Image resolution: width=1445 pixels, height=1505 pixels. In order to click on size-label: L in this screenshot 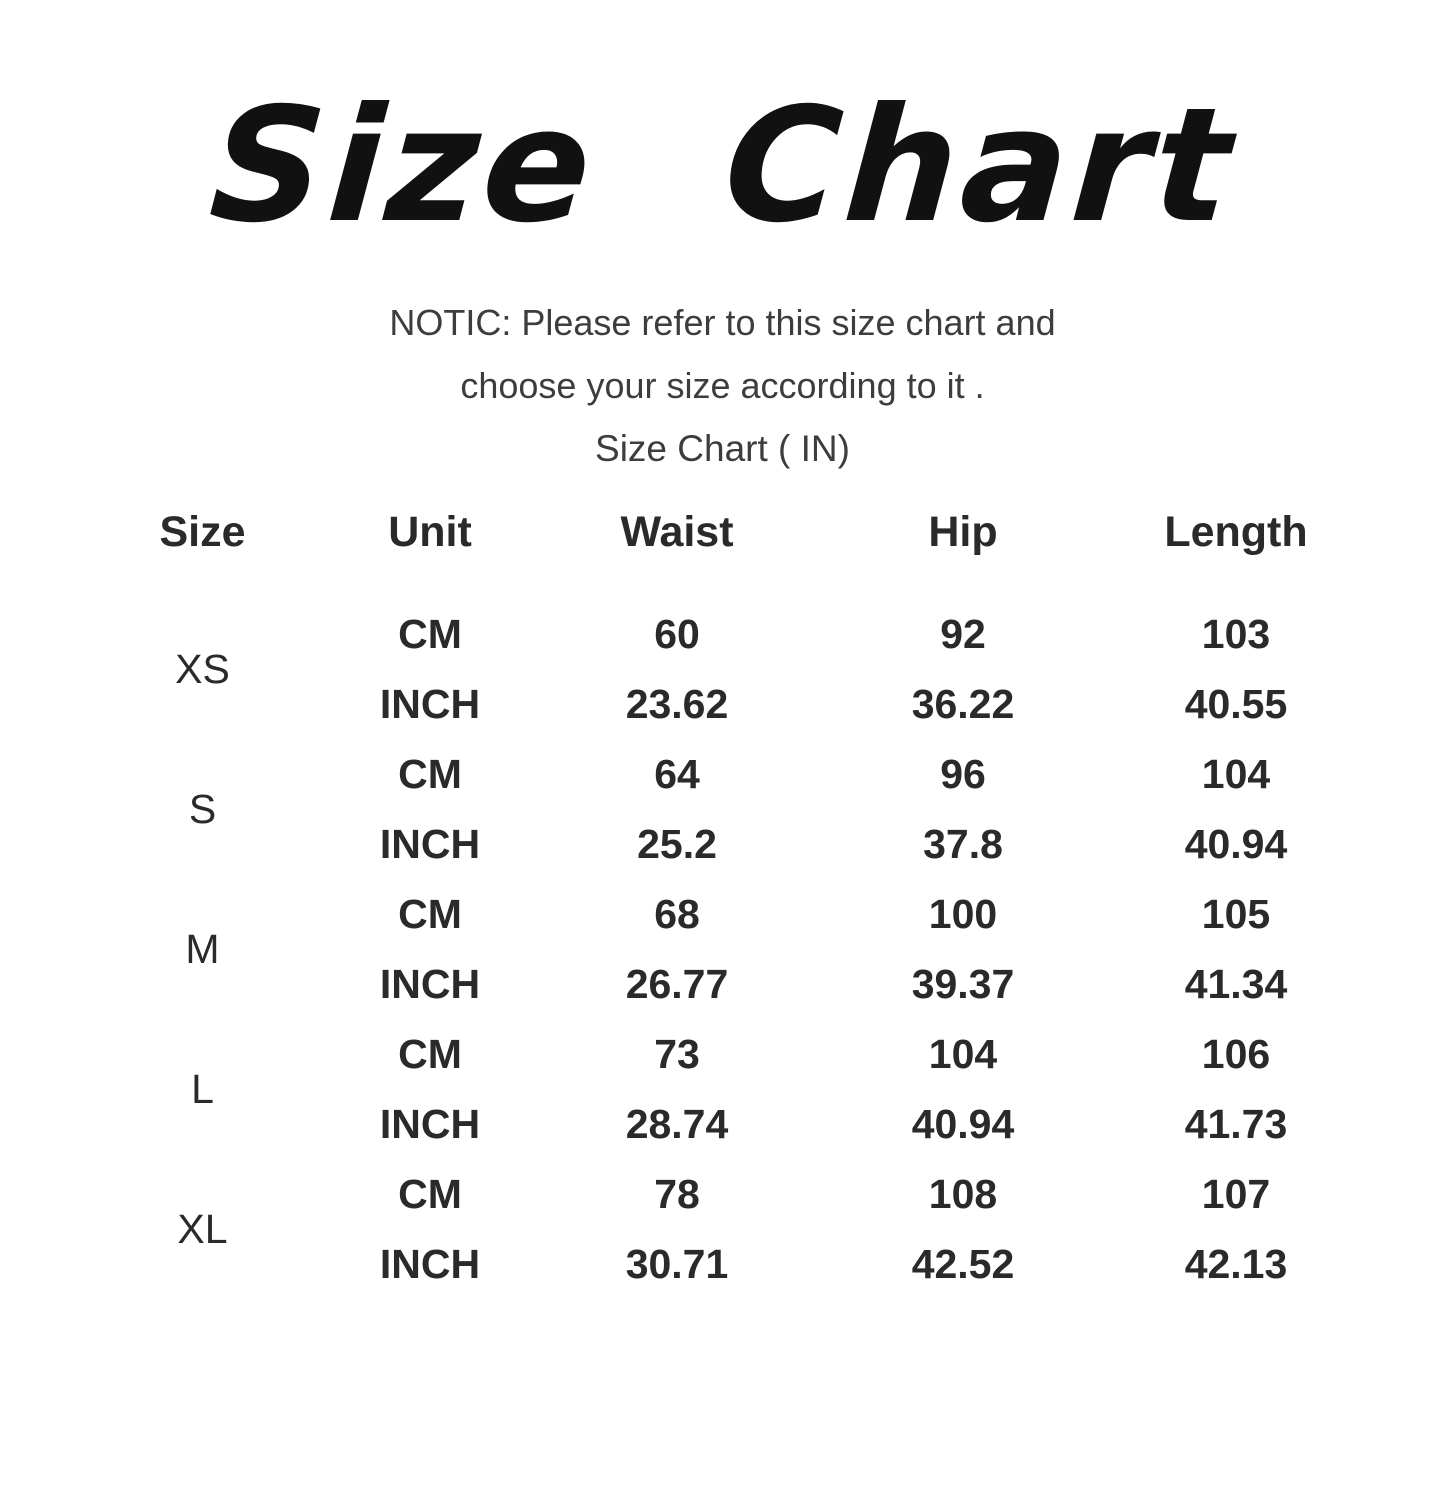, I will do `click(202, 1088)`.